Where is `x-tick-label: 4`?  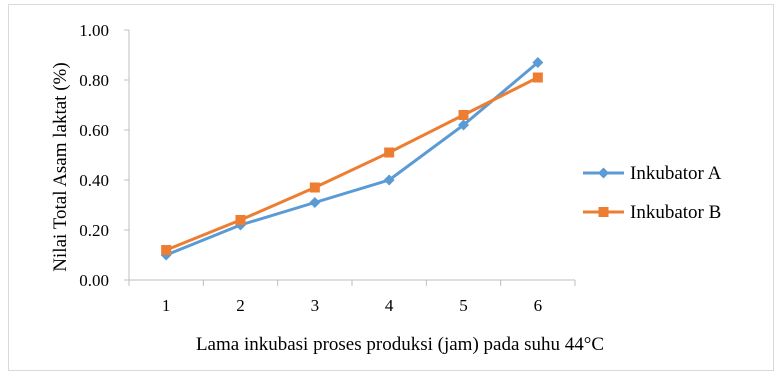 x-tick-label: 4 is located at coordinates (389, 305).